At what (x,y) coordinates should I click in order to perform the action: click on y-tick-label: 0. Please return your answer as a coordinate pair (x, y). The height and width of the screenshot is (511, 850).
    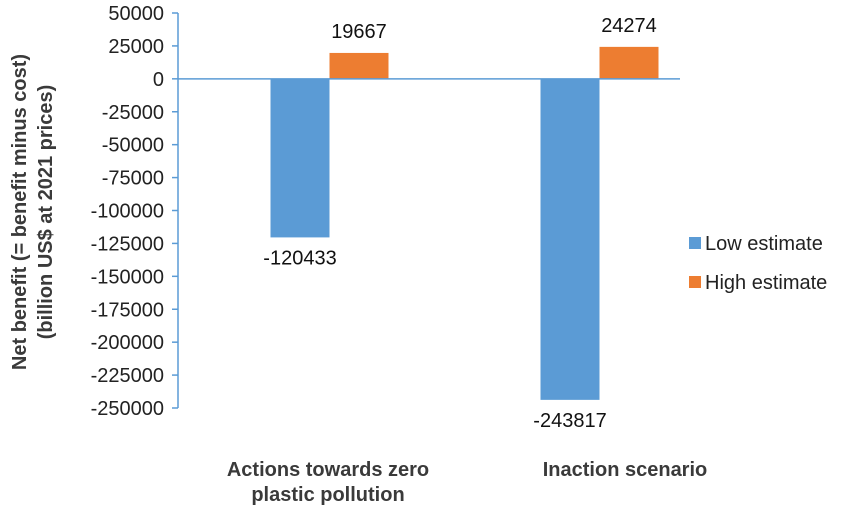
    Looking at the image, I should click on (158, 80).